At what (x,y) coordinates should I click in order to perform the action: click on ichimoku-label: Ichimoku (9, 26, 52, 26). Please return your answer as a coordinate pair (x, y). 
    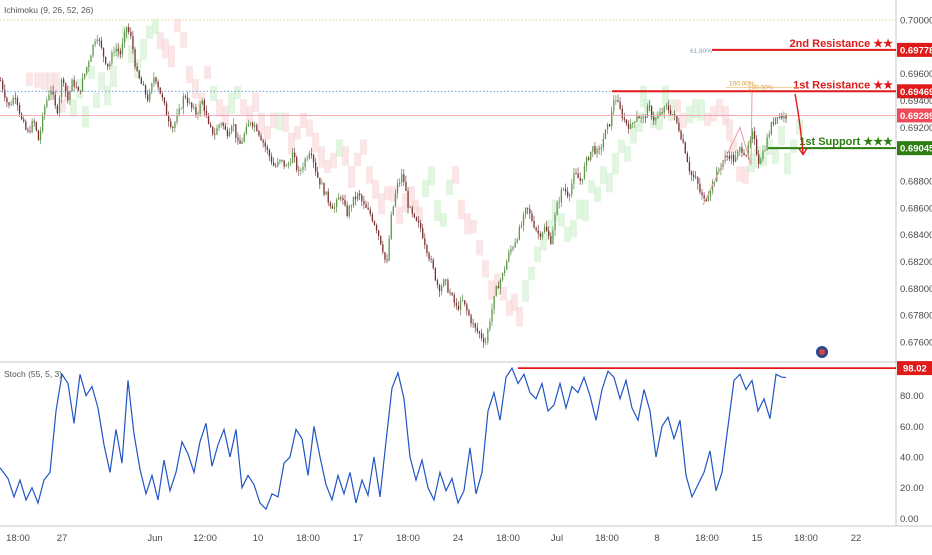
    Looking at the image, I should click on (48, 10).